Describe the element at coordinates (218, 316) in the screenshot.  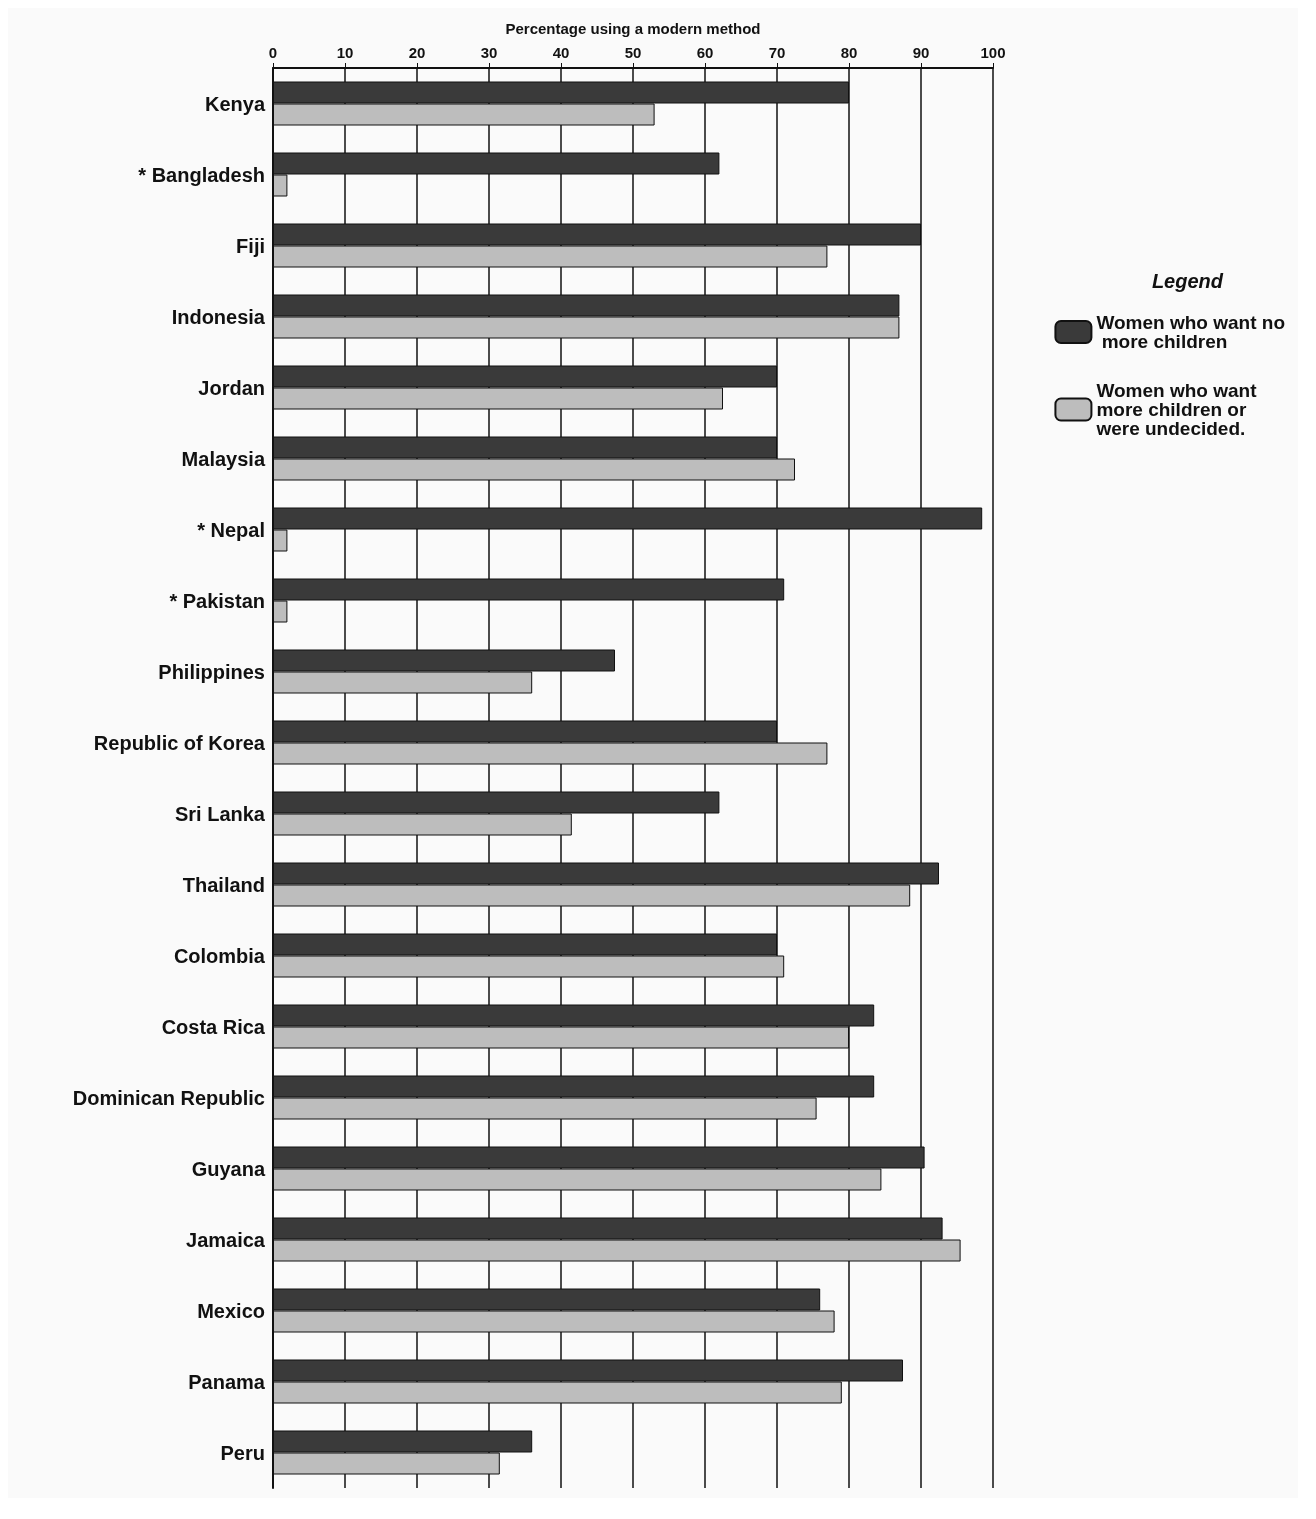
I see `y-tick-label: Indonesia` at that location.